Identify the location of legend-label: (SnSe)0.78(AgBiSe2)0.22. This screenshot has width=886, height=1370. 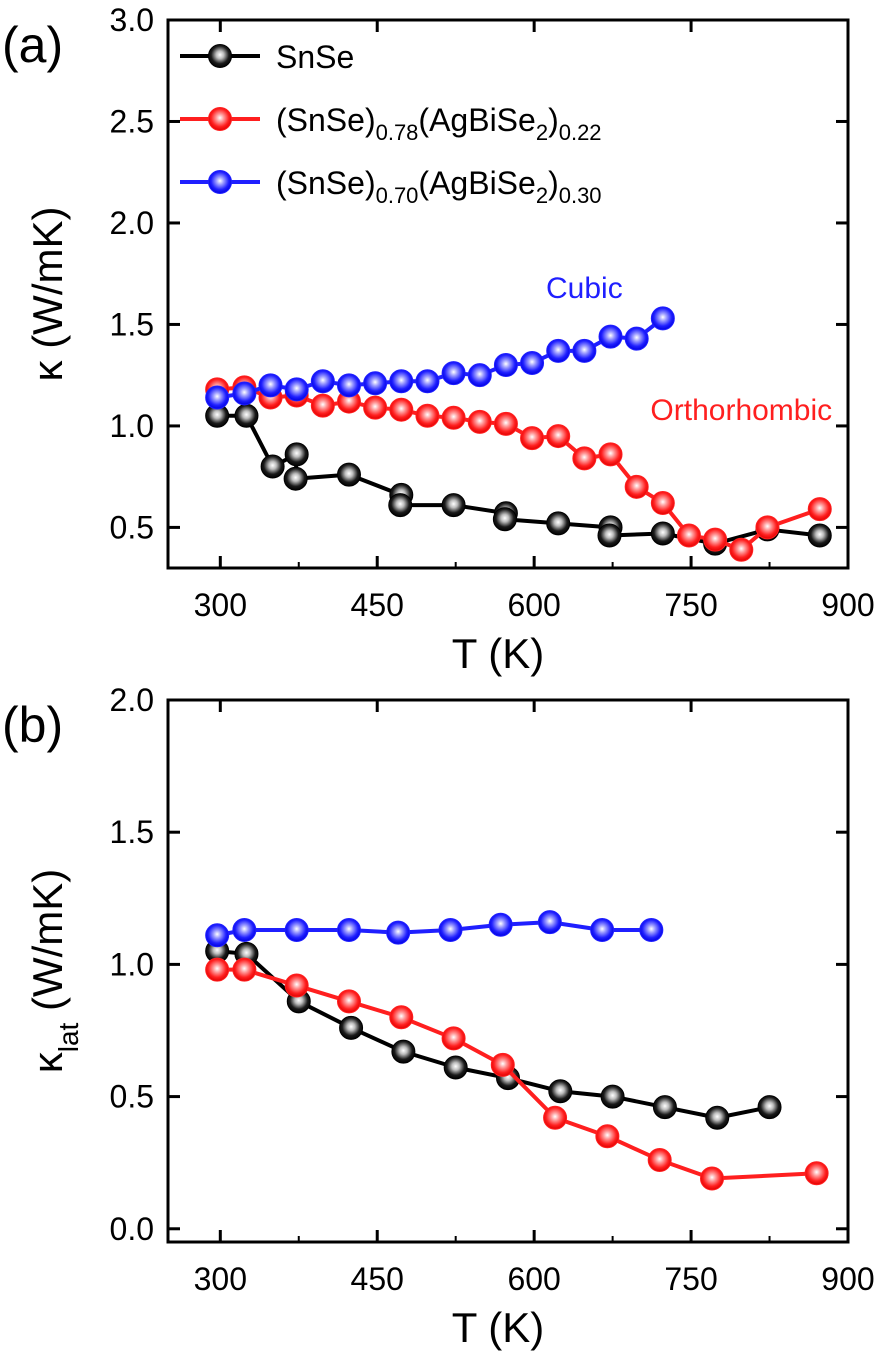
(439, 123).